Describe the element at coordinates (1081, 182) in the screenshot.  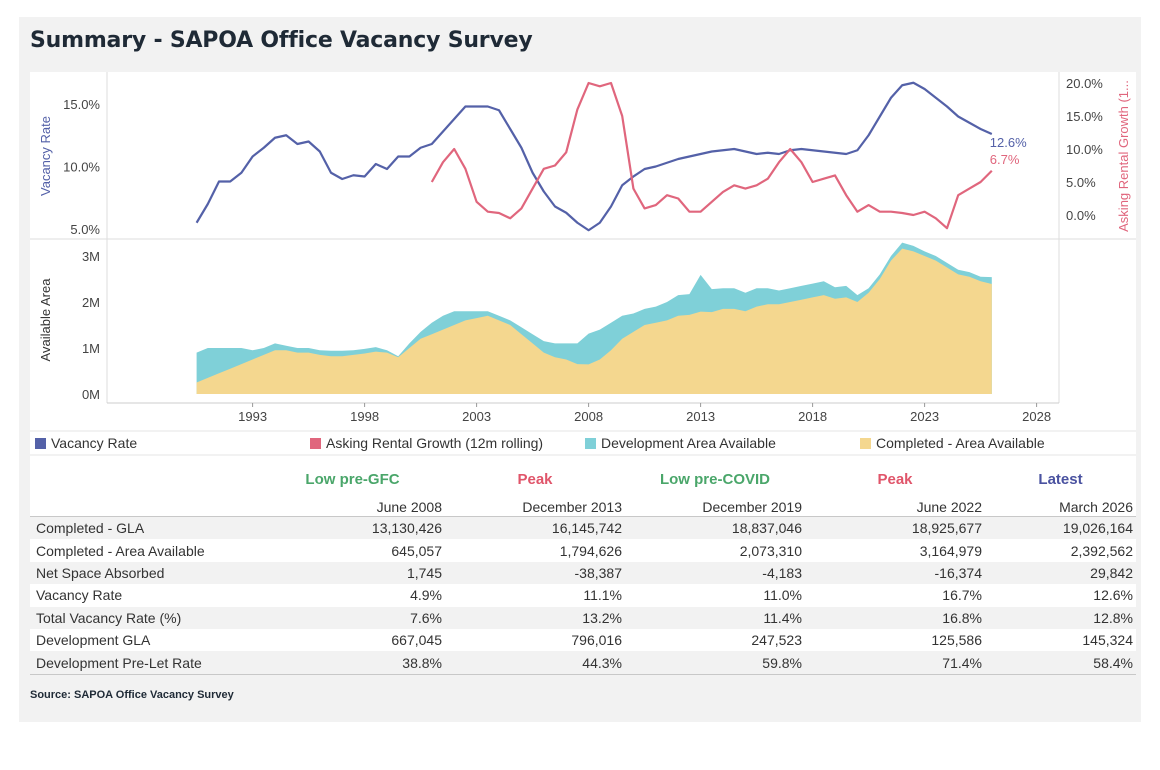
I see `y-right-tick-label: 5.0%` at that location.